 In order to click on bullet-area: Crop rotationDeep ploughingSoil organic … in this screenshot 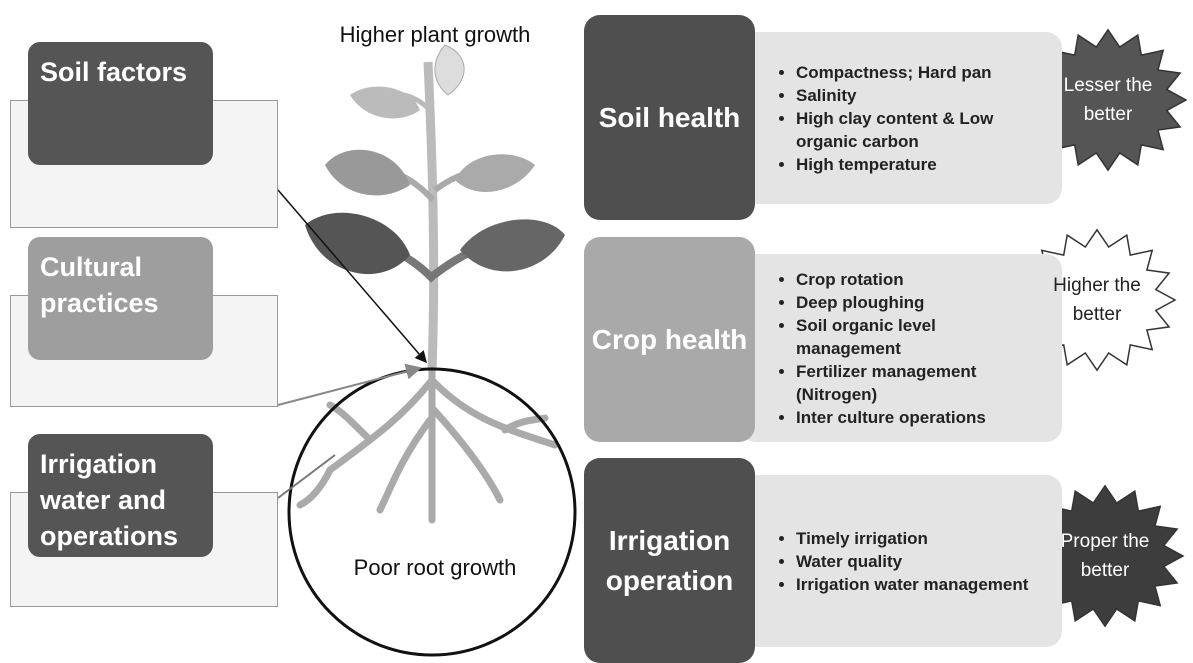, I will do `click(903, 348)`.